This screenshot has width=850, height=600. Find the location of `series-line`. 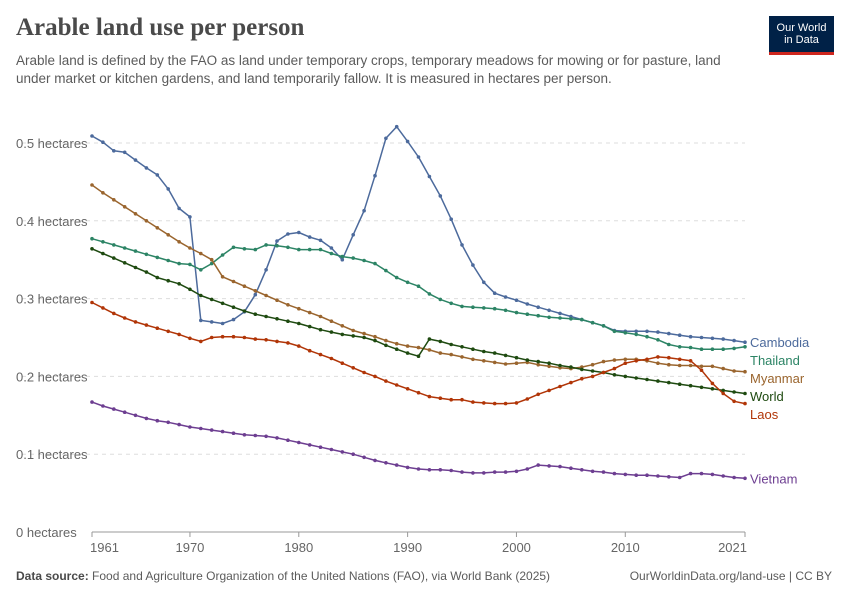

series-line is located at coordinates (418, 353).